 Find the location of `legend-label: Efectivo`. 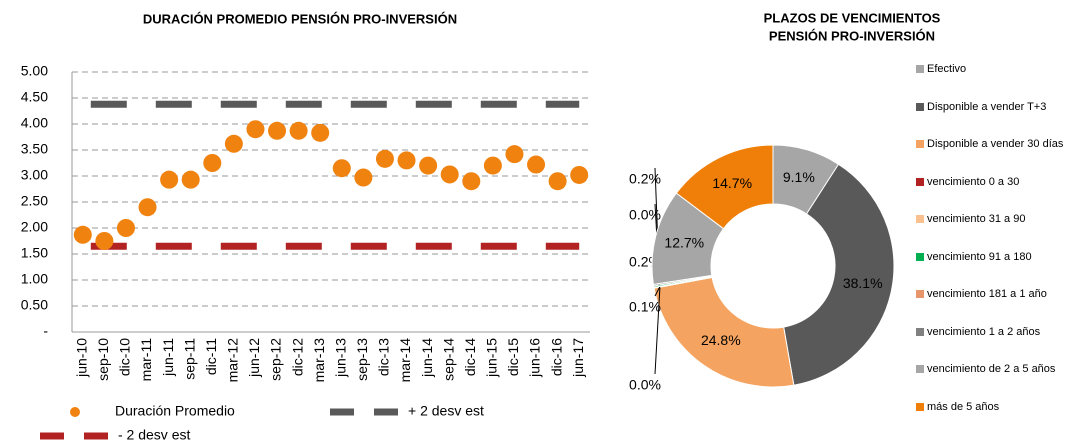

legend-label: Efectivo is located at coordinates (947, 69).